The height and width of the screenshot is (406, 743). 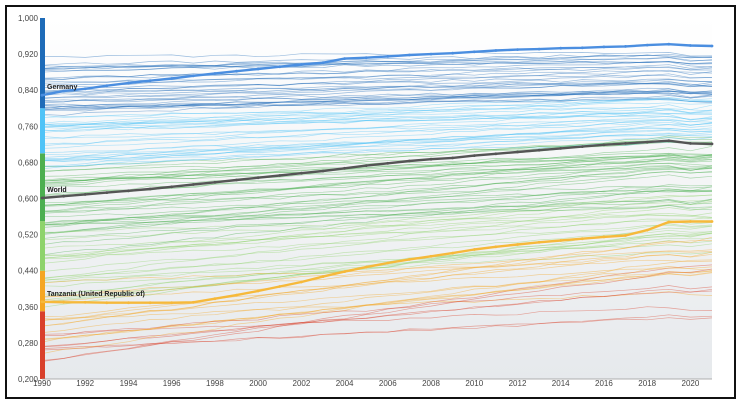 What do you see at coordinates (561, 383) in the screenshot?
I see `x-tick-label: 2014` at bounding box center [561, 383].